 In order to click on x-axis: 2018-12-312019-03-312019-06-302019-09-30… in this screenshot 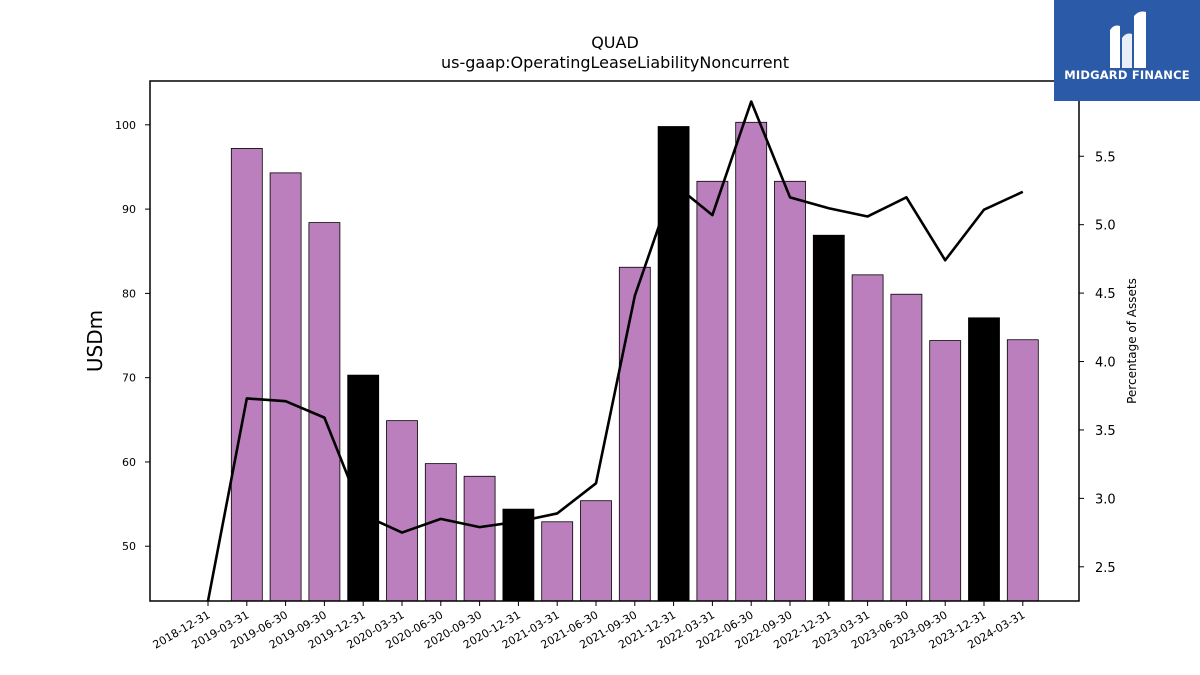, I will do `click(589, 626)`.